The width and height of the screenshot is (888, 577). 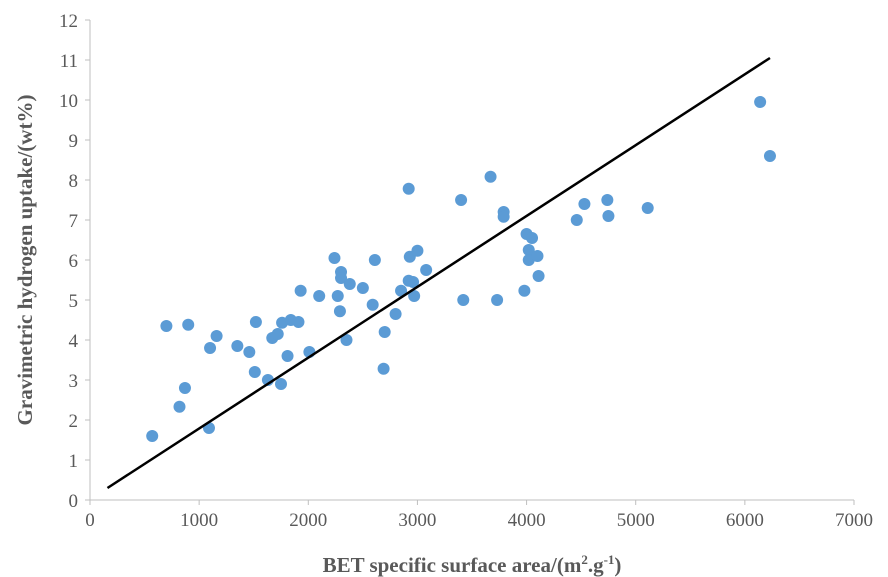 What do you see at coordinates (584, 559) in the screenshot?
I see `x-axis-title-sup1: 2` at bounding box center [584, 559].